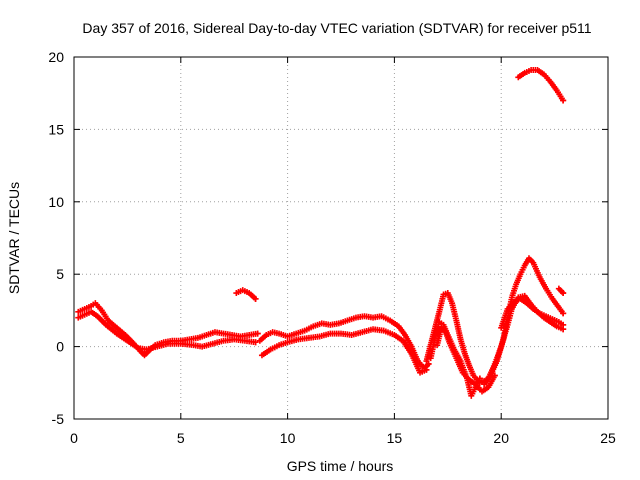 Image resolution: width=640 pixels, height=480 pixels. Describe the element at coordinates (60, 274) in the screenshot. I see `y-tick-label: 5` at that location.